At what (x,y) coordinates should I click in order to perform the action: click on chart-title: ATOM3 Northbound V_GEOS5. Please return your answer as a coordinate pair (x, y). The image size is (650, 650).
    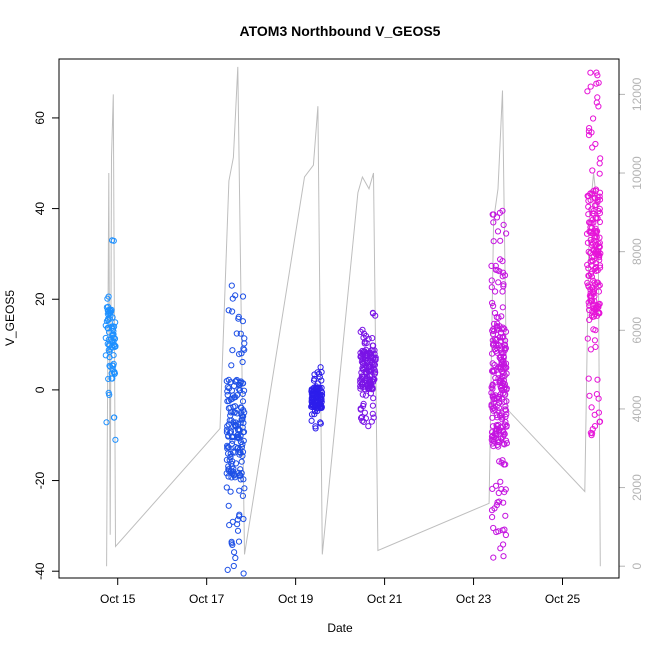
    Looking at the image, I should click on (340, 31).